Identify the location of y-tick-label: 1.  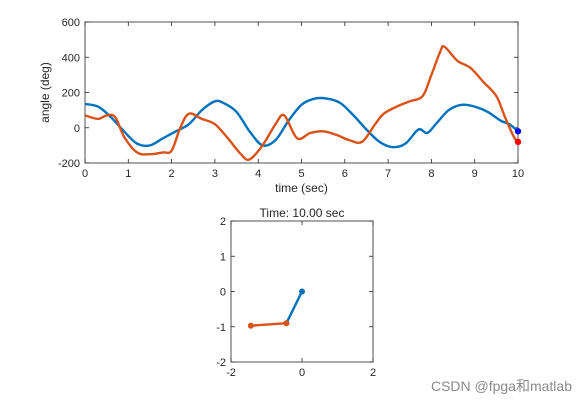
(223, 257).